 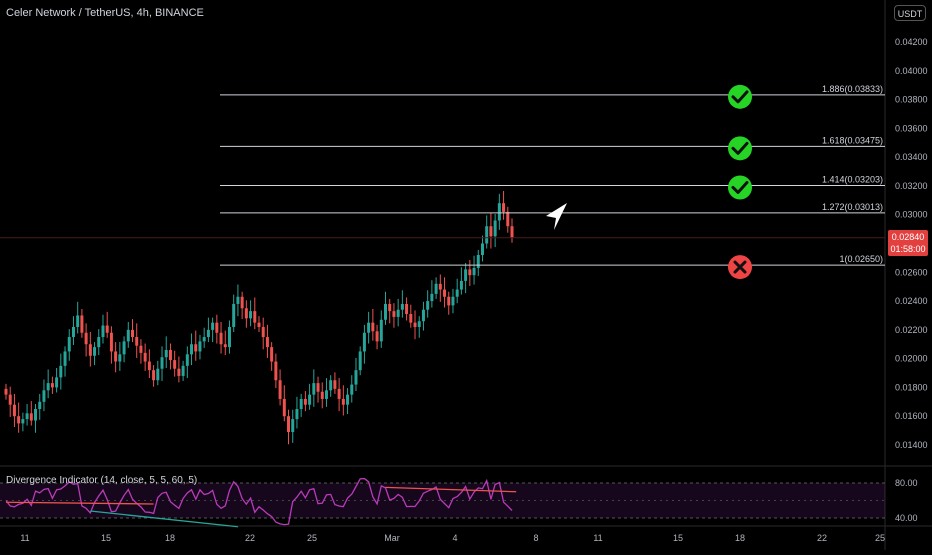 What do you see at coordinates (911, 387) in the screenshot?
I see `y-tick-label: 0.01800` at bounding box center [911, 387].